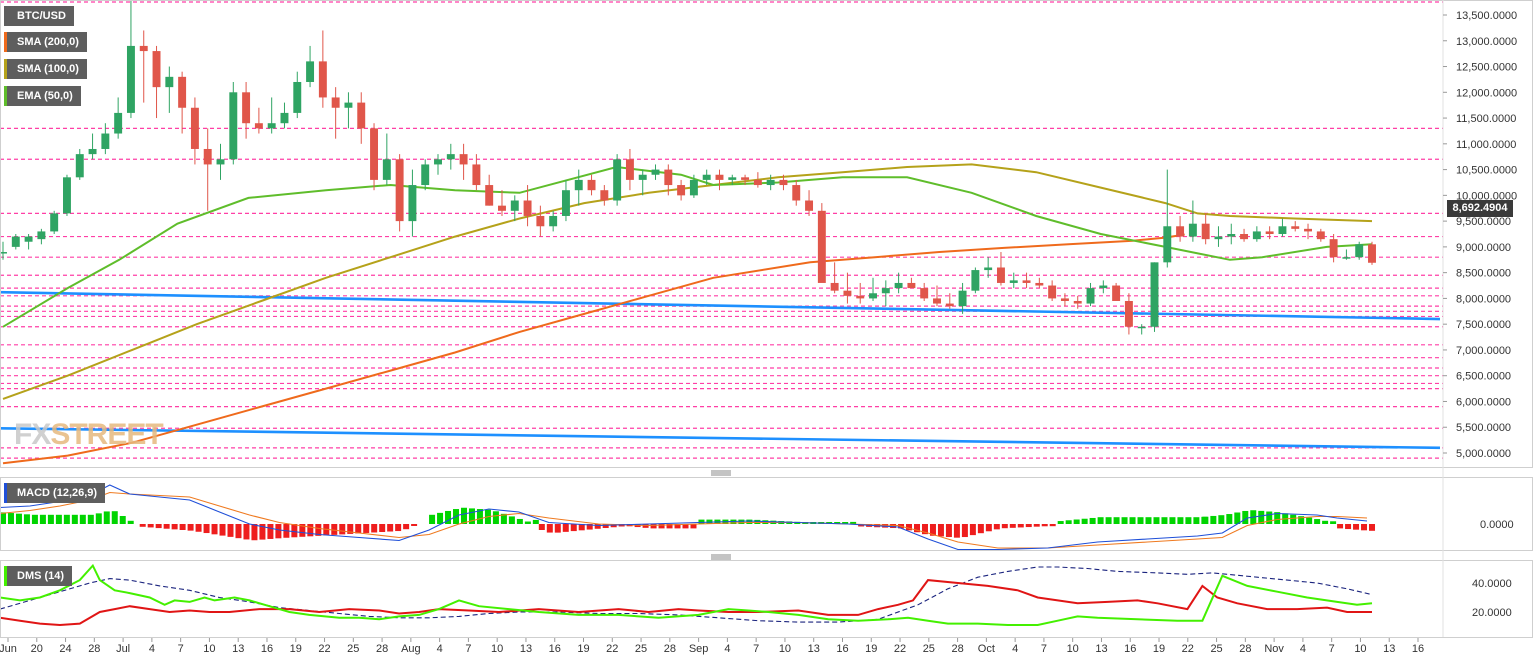 The width and height of the screenshot is (1534, 661). I want to click on legend-ema50: EMA (50,0), so click(42, 96).